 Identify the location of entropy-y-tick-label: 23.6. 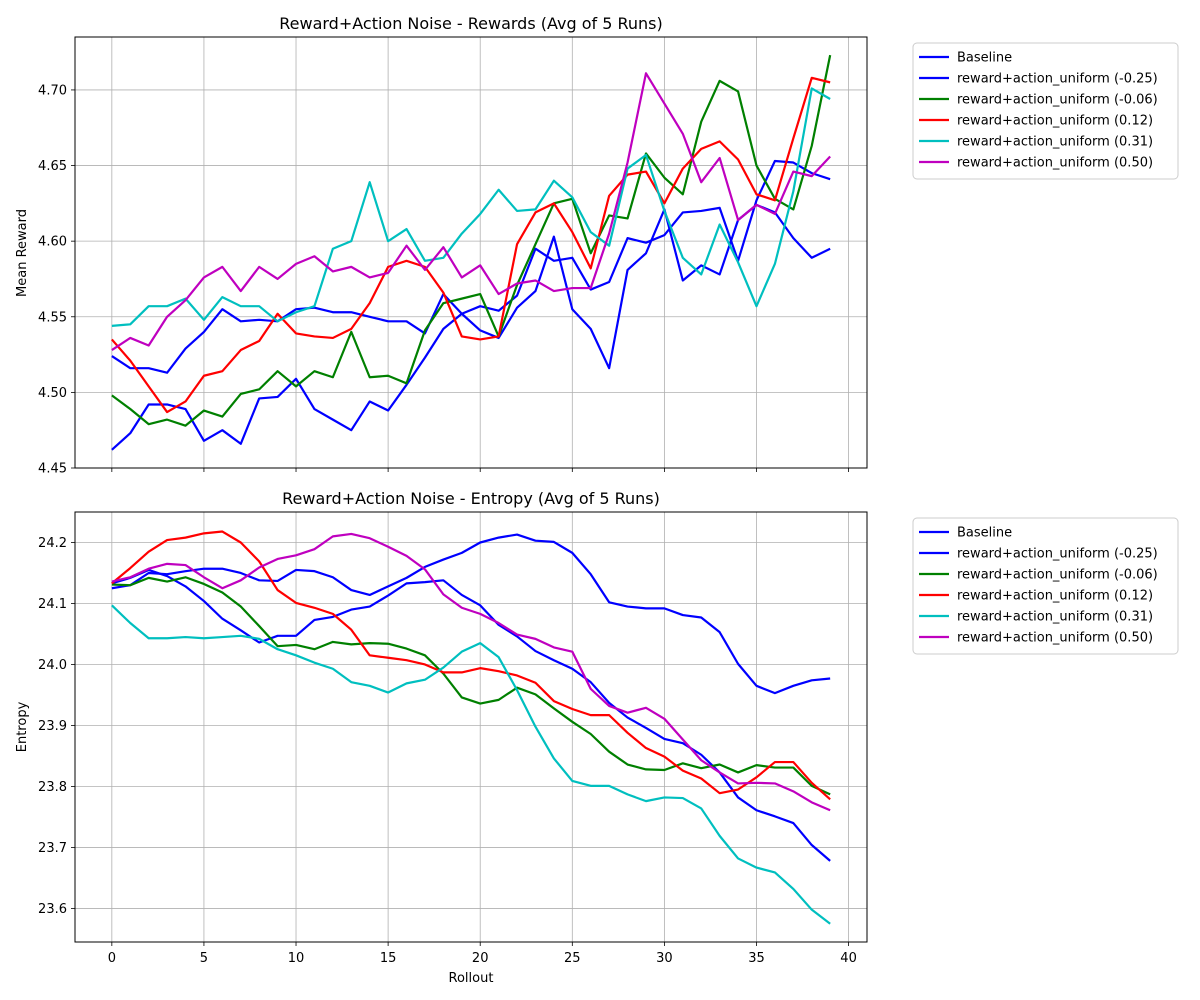
(52, 909).